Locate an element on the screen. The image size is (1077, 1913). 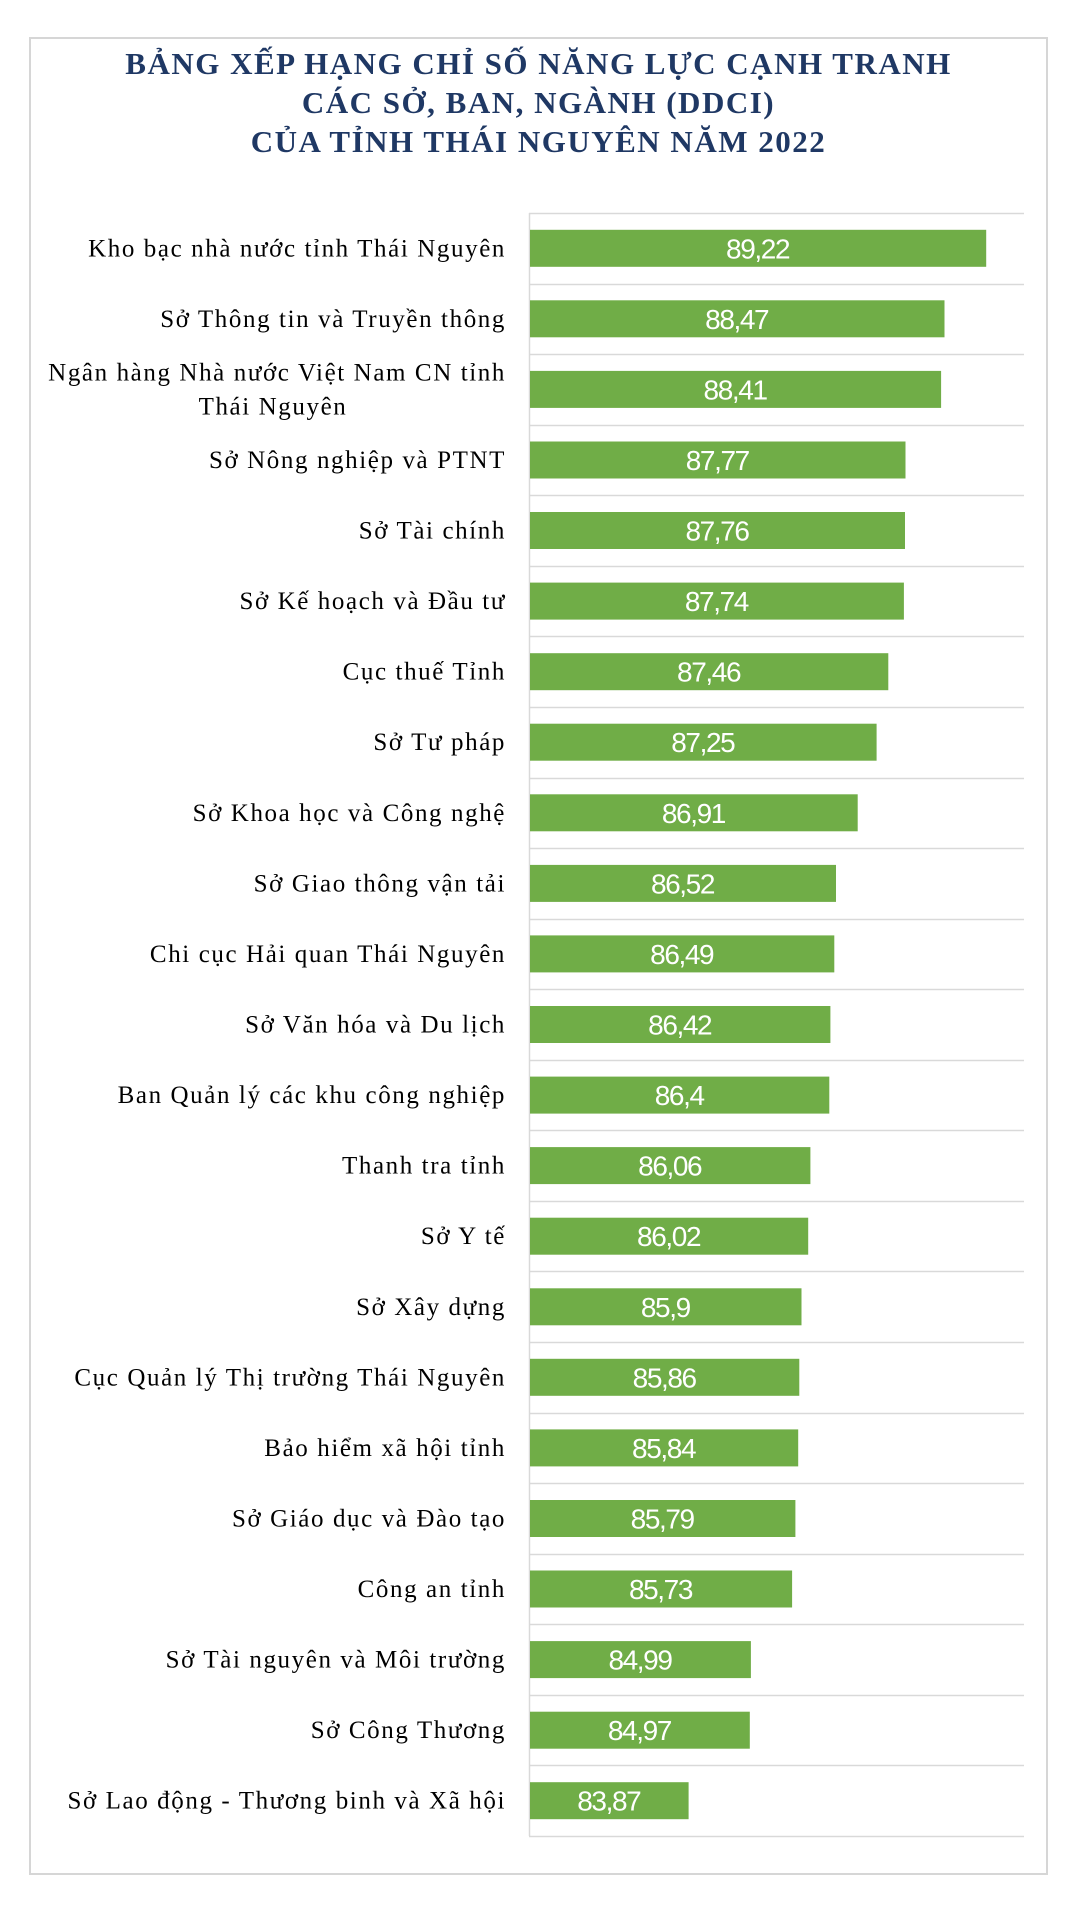
data-label: 84,99 is located at coordinates (640, 1660).